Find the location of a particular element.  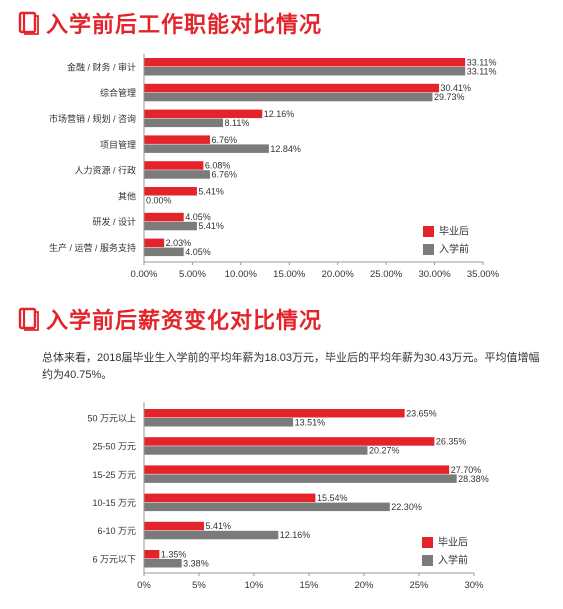

x-tick-label: 35.00% is located at coordinates (483, 274).